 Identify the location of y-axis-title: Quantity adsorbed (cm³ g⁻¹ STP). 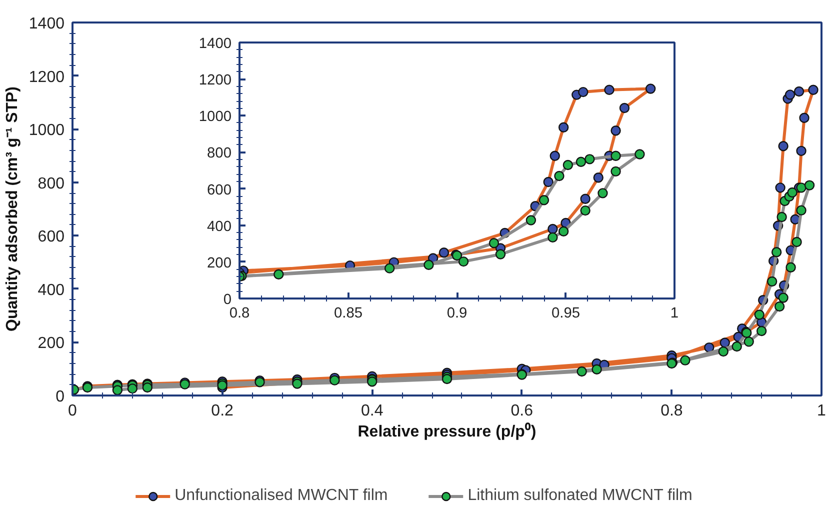
(12, 209).